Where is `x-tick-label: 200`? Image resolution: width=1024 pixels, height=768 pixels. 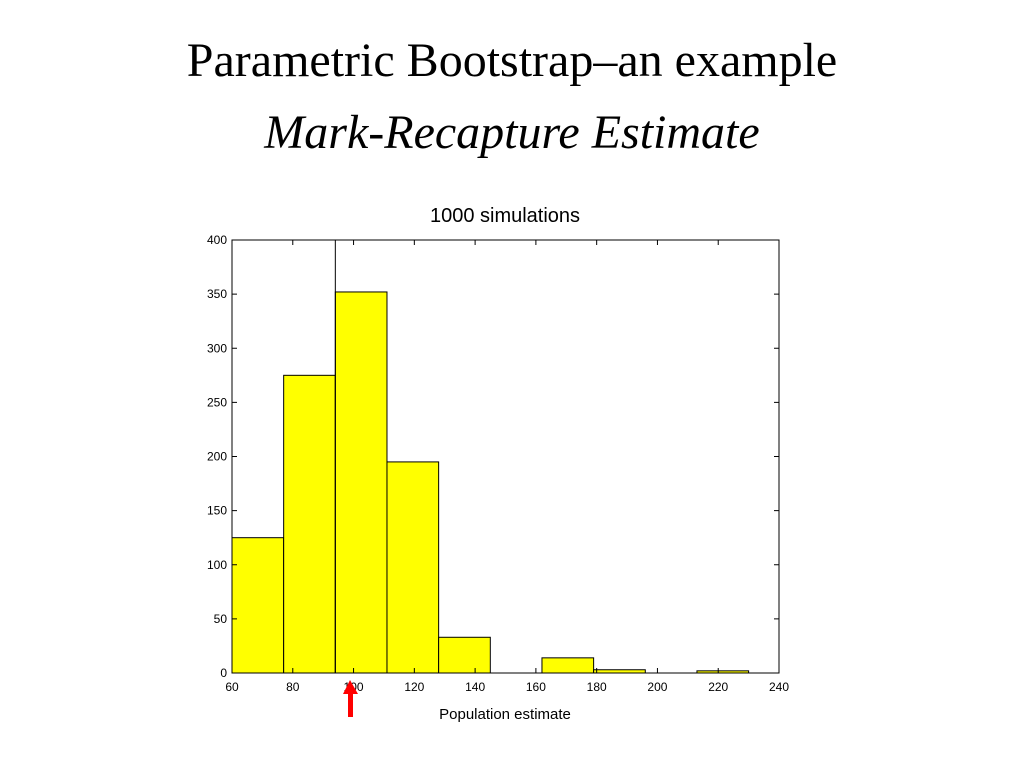
x-tick-label: 200 is located at coordinates (657, 687).